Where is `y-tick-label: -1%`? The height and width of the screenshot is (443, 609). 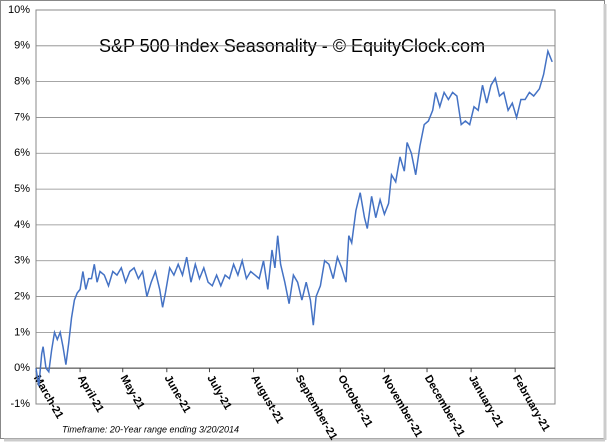
y-tick-label: -1% is located at coordinates (20, 404).